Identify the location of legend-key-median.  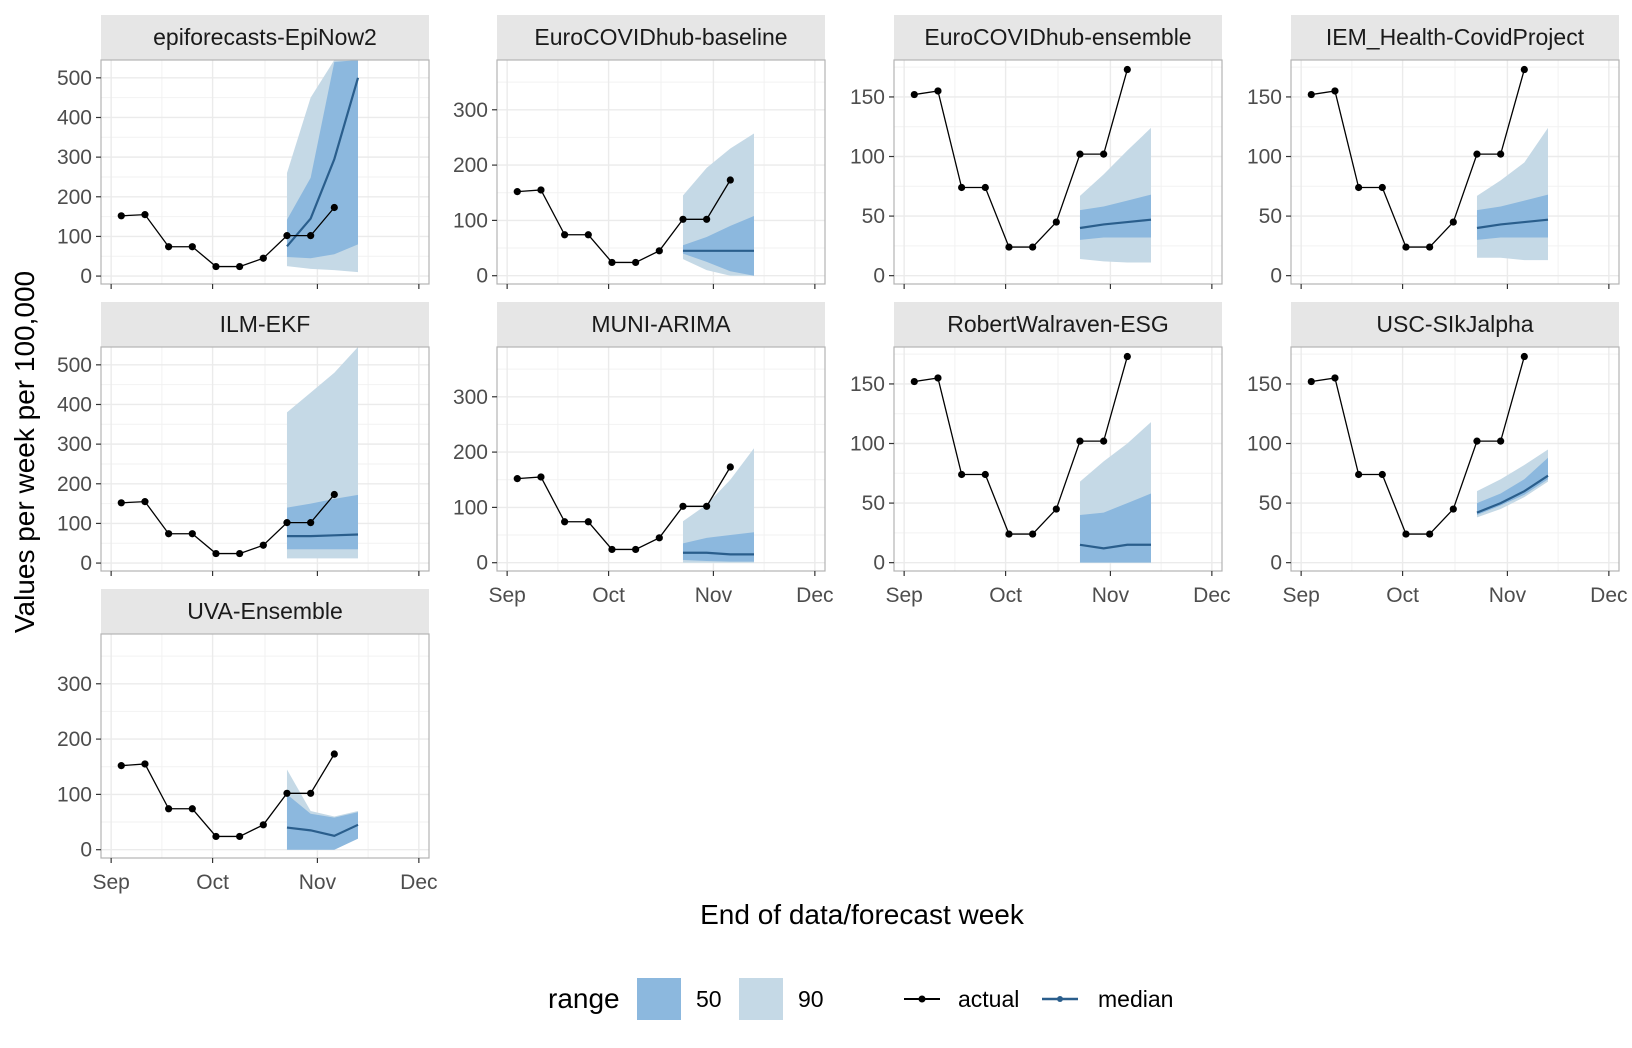
(1060, 999).